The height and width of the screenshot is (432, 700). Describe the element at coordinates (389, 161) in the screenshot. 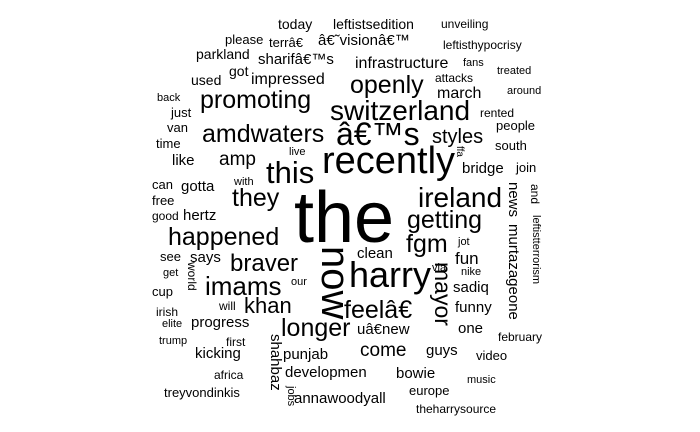

I see `word-recently: recently` at that location.